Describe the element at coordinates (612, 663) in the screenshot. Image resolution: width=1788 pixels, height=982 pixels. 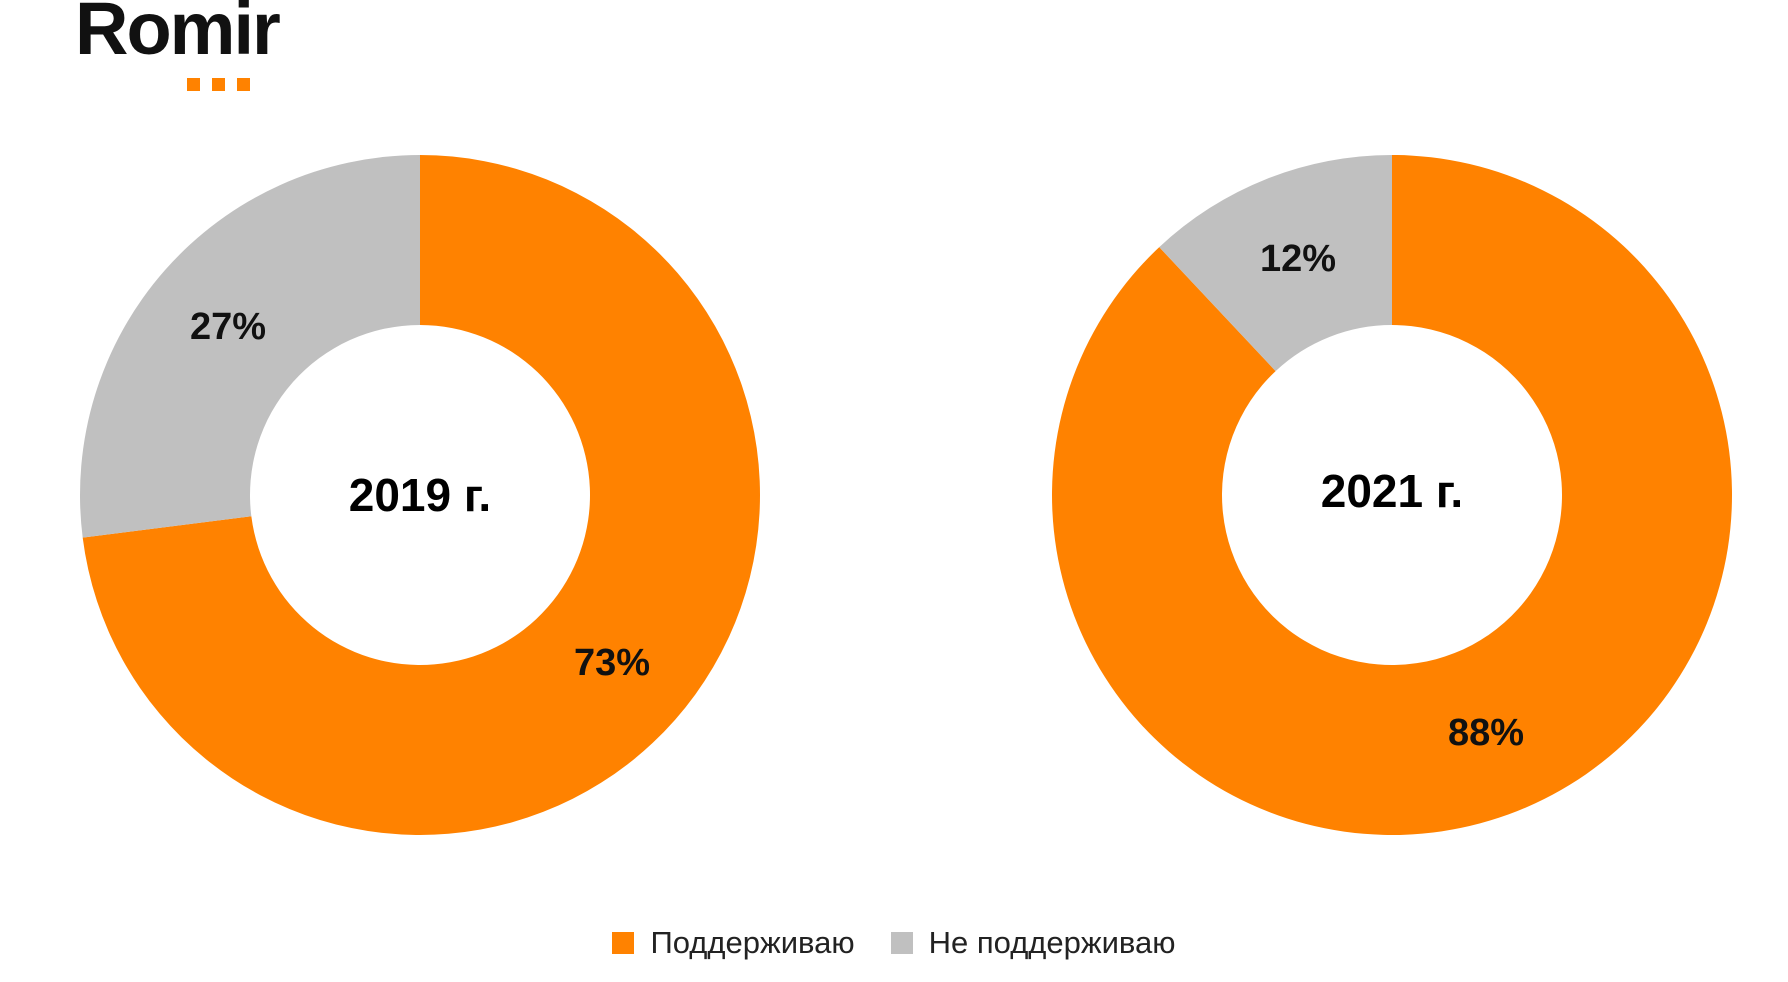
I see `data-label-support-2019: 73%` at that location.